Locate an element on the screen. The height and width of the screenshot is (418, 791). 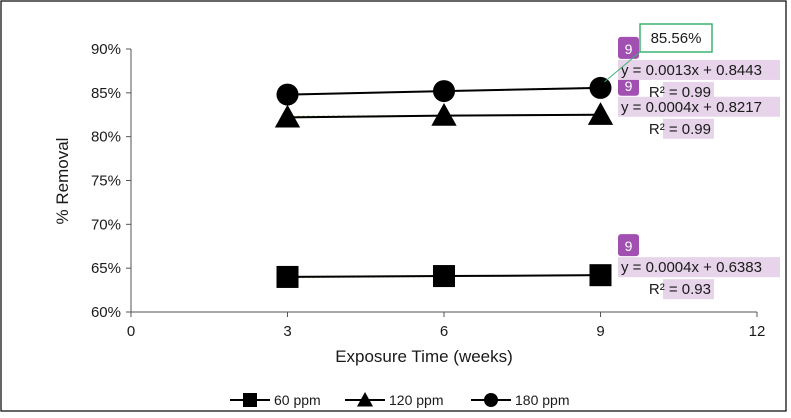
y-tick-label: 75% is located at coordinates (106, 181).